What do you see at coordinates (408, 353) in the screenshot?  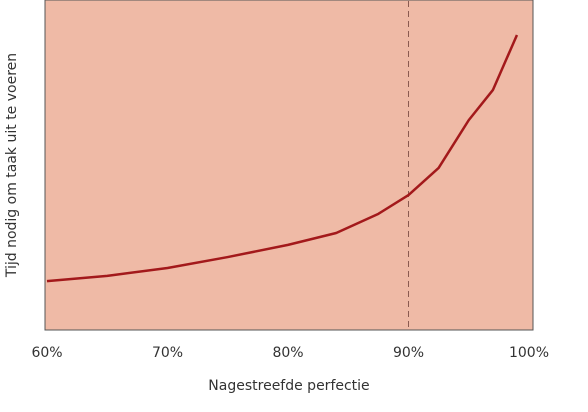 I see `x-tick-label: 90%` at bounding box center [408, 353].